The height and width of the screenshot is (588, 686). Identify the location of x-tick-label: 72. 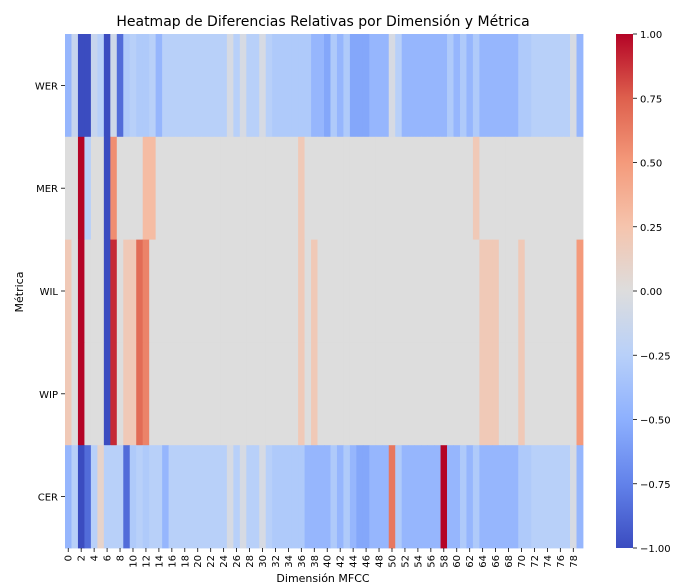
(535, 561).